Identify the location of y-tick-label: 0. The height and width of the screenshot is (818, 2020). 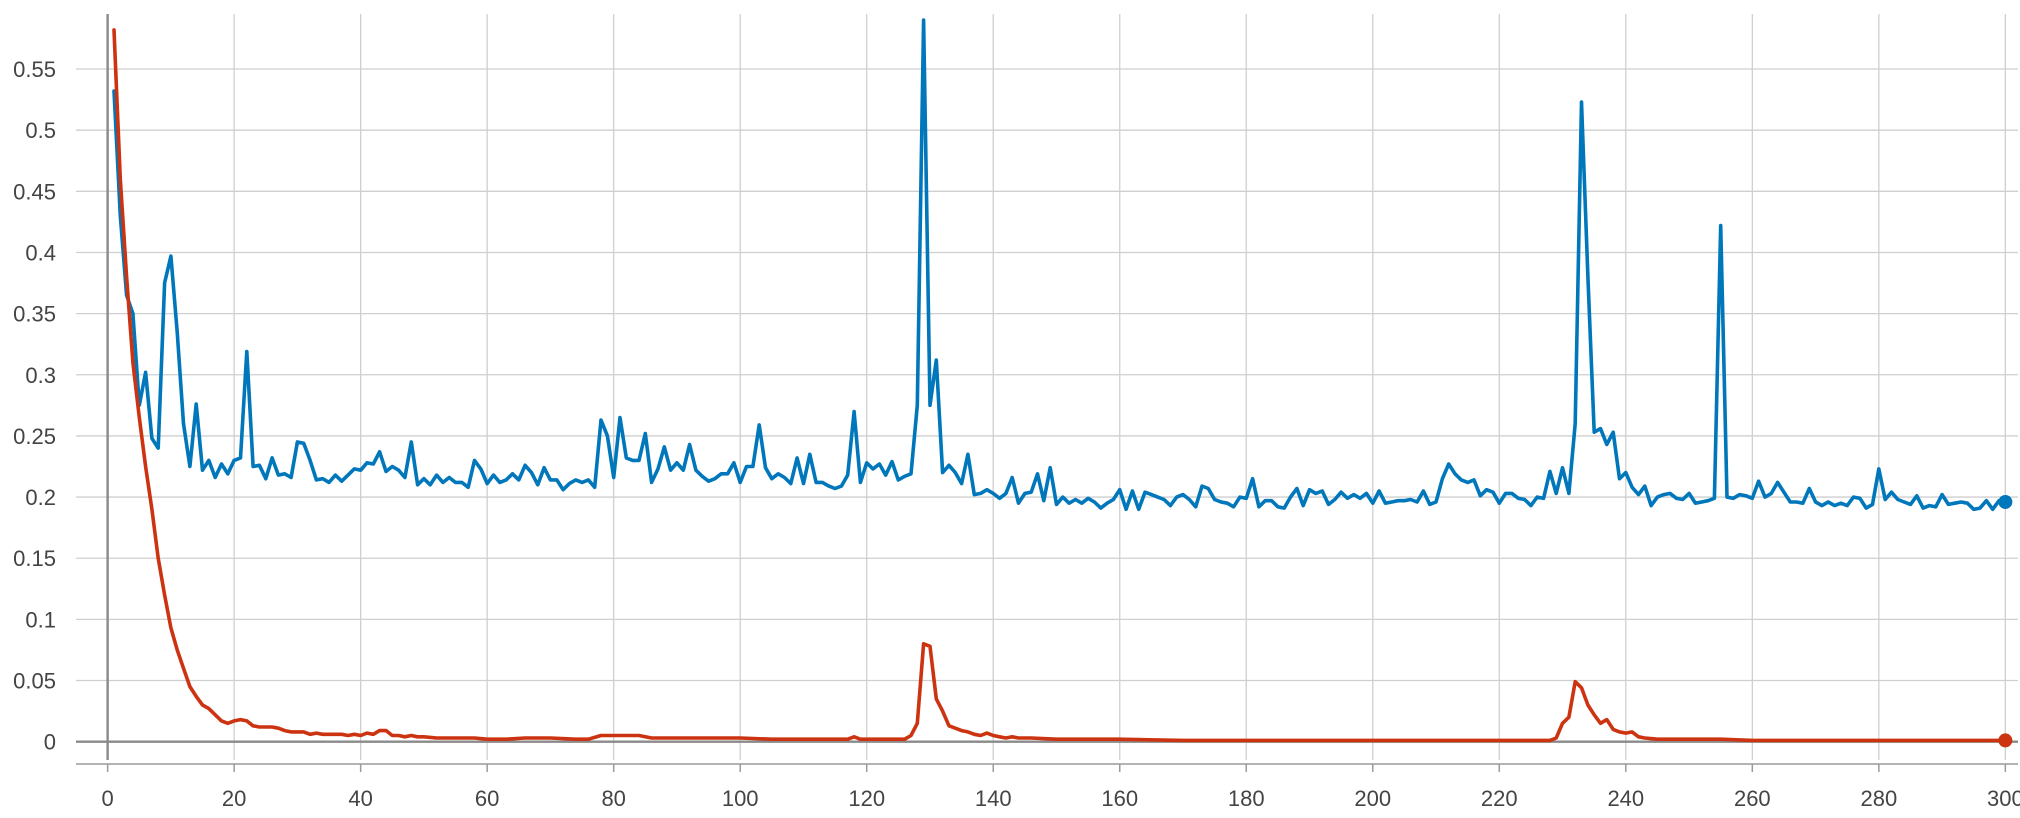
(50, 742).